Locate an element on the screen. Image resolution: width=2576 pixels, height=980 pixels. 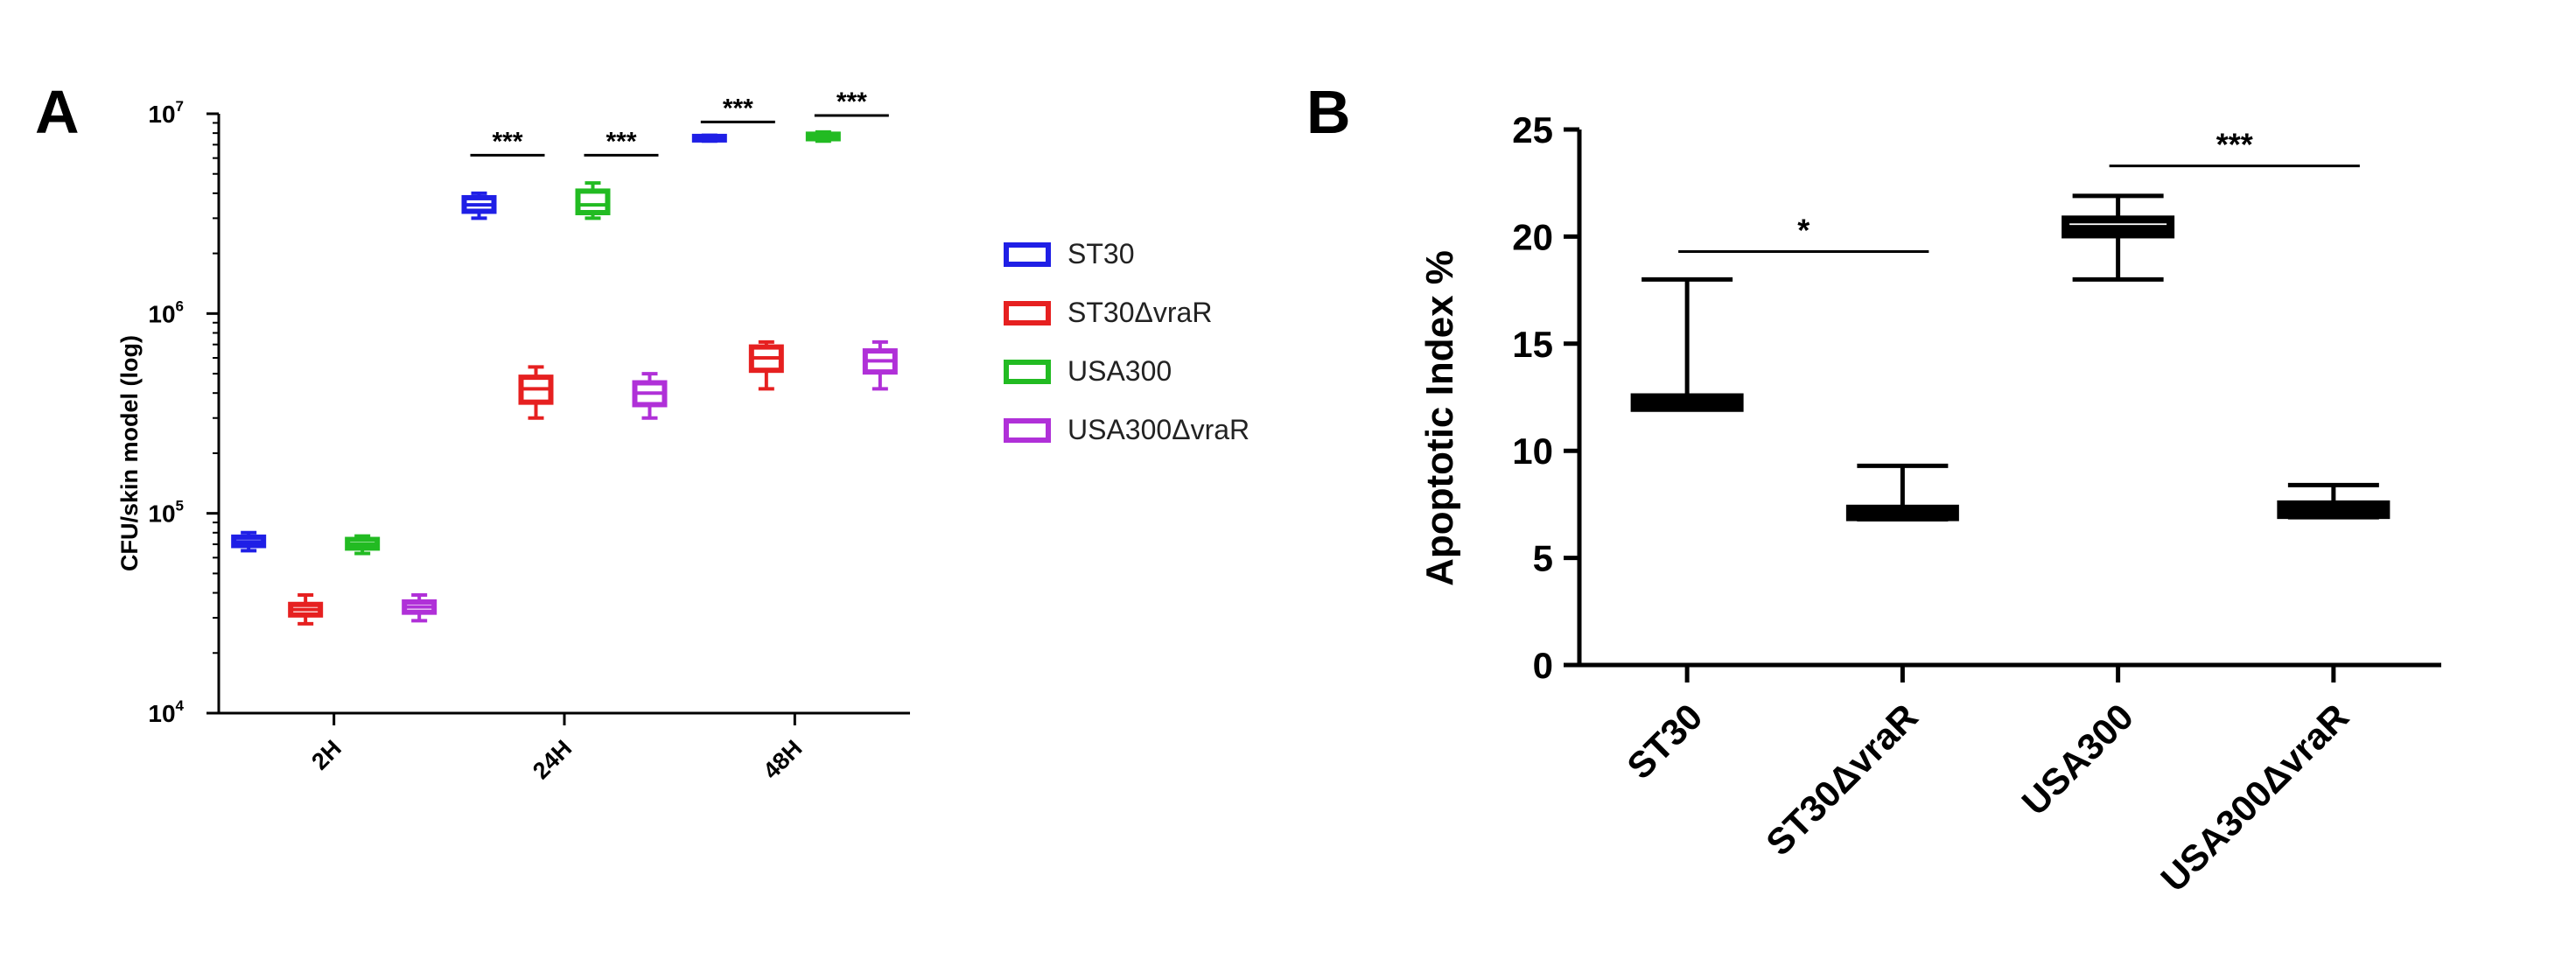
box-st30-vrar-24h is located at coordinates (536, 392).